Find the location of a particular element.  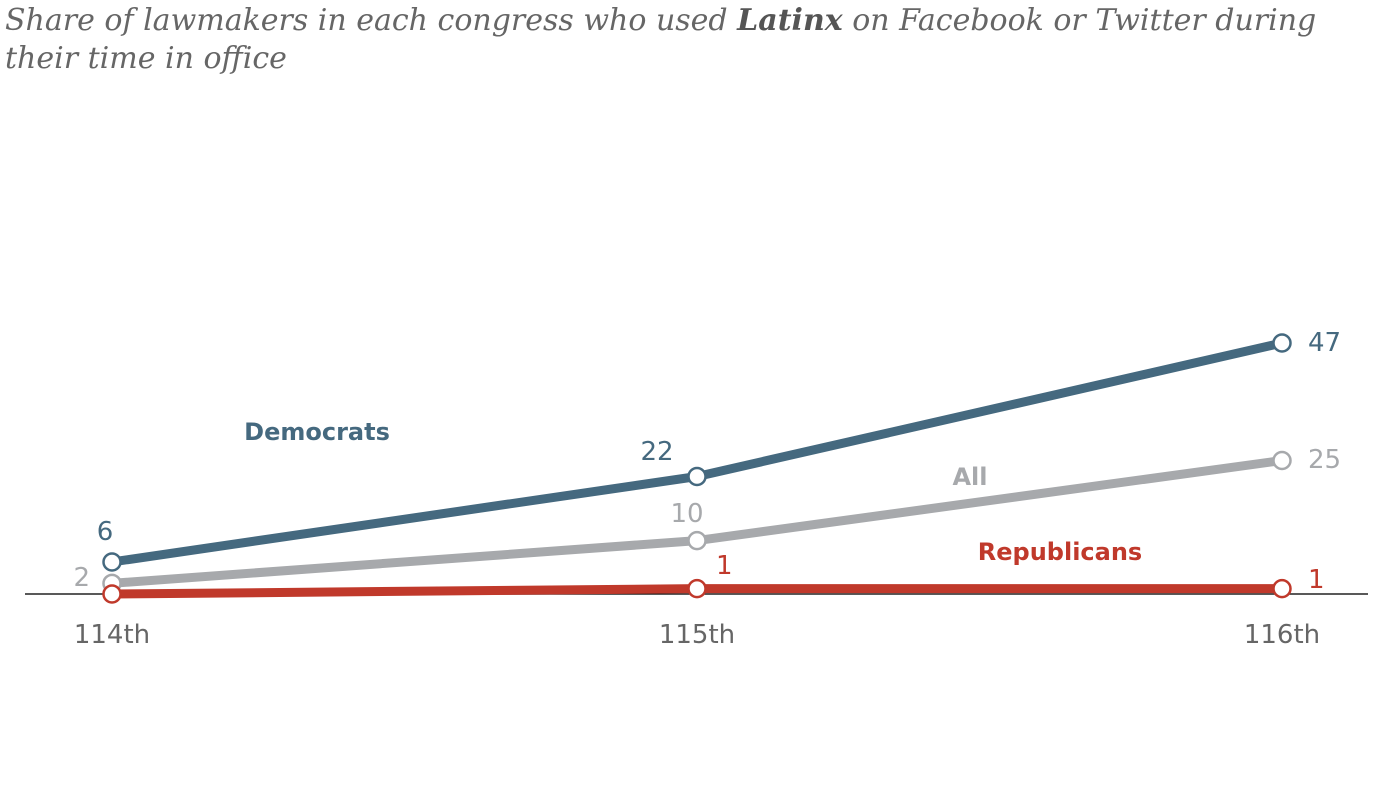

data-point-rep-116th is located at coordinates (1282, 588).